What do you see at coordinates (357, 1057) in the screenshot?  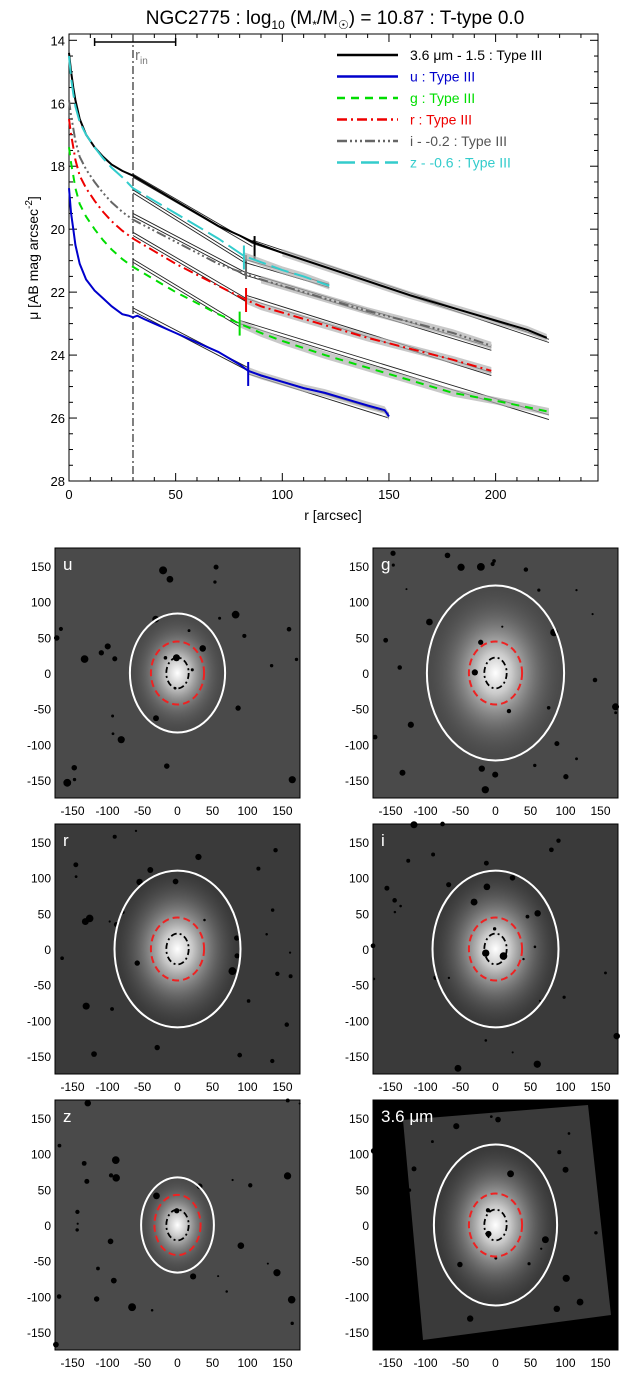 I see `panel-y-tick-label: -150` at bounding box center [357, 1057].